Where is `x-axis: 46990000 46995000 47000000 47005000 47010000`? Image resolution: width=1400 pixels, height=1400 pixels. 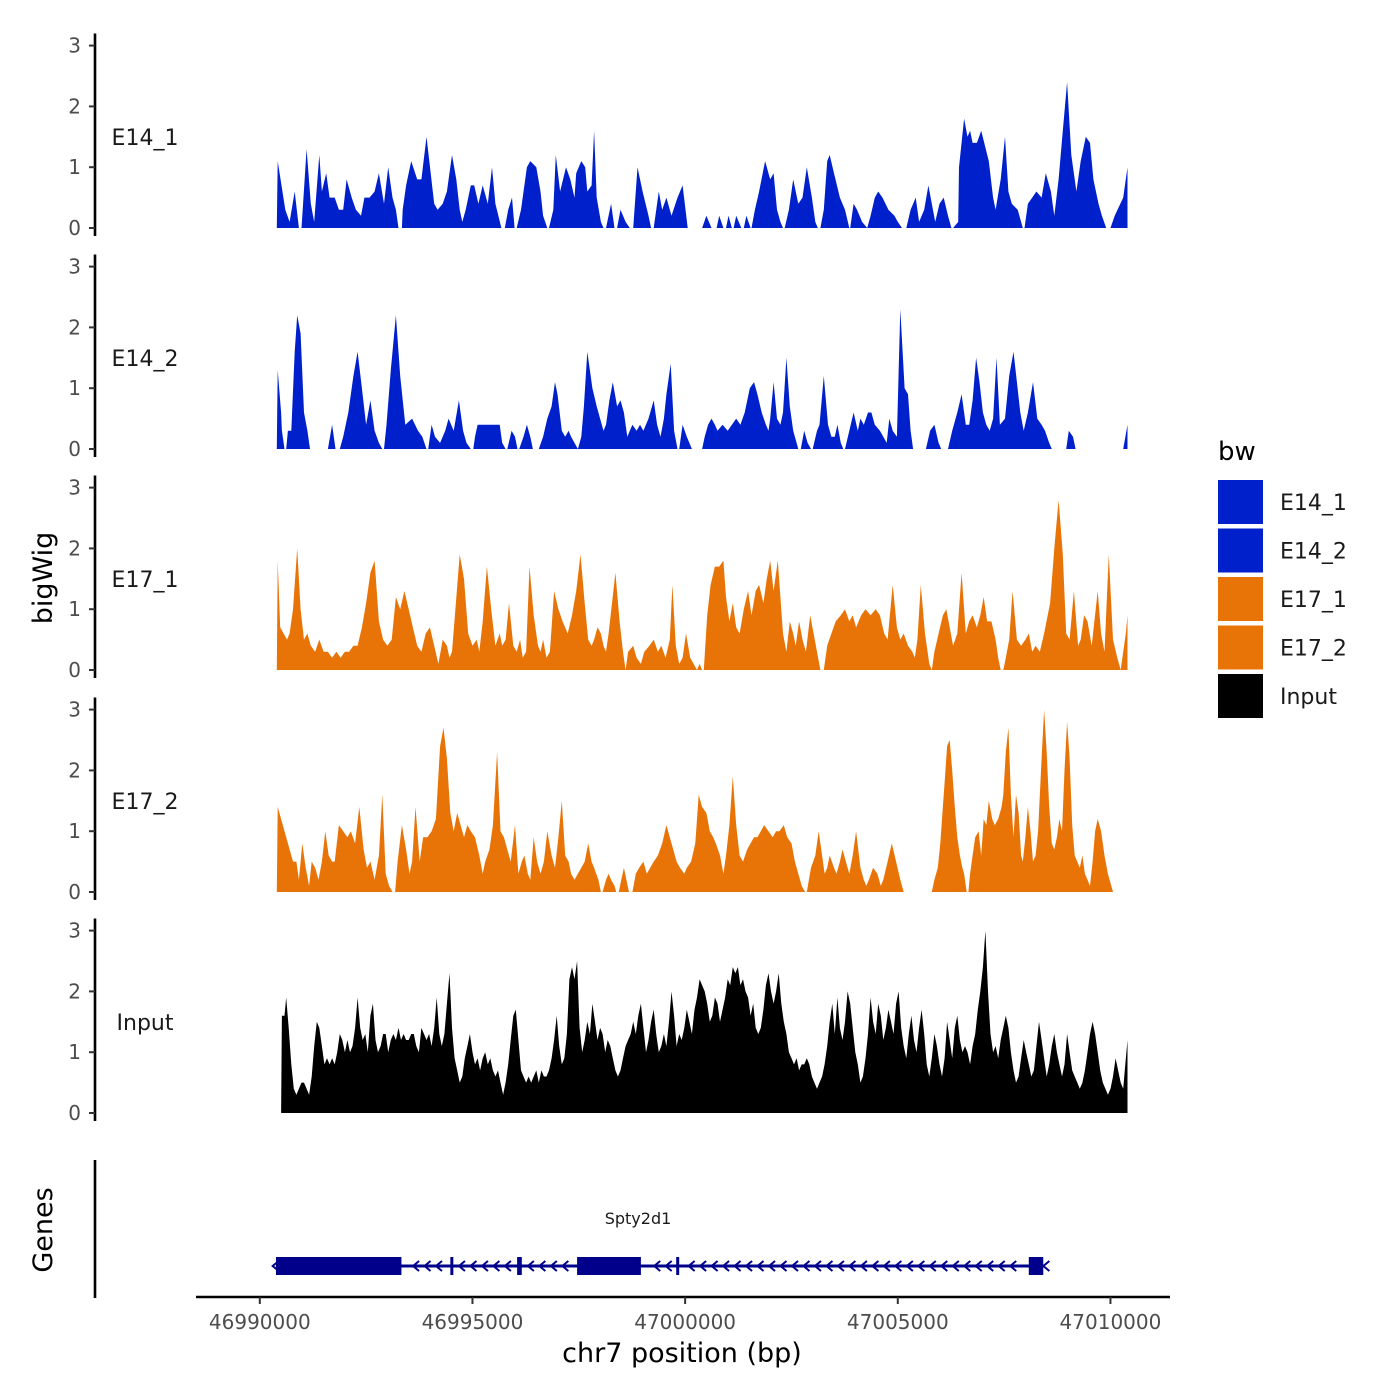
x-axis: 46990000 46995000 47000000 47005000 47010000 is located at coordinates (683, 1314).